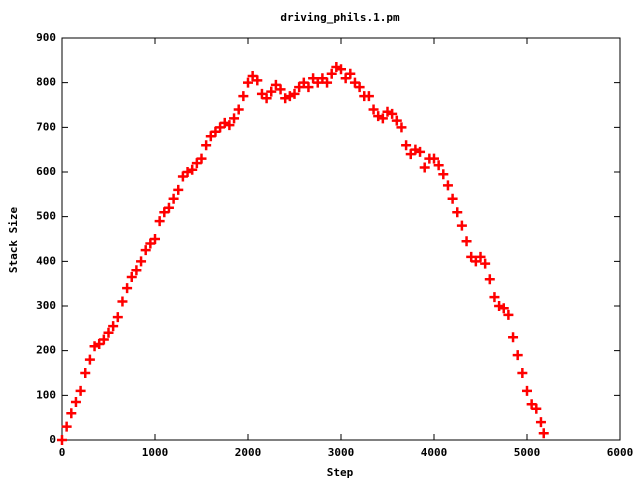 The height and width of the screenshot is (480, 640). I want to click on y-tick-label: 900, so click(46, 37).